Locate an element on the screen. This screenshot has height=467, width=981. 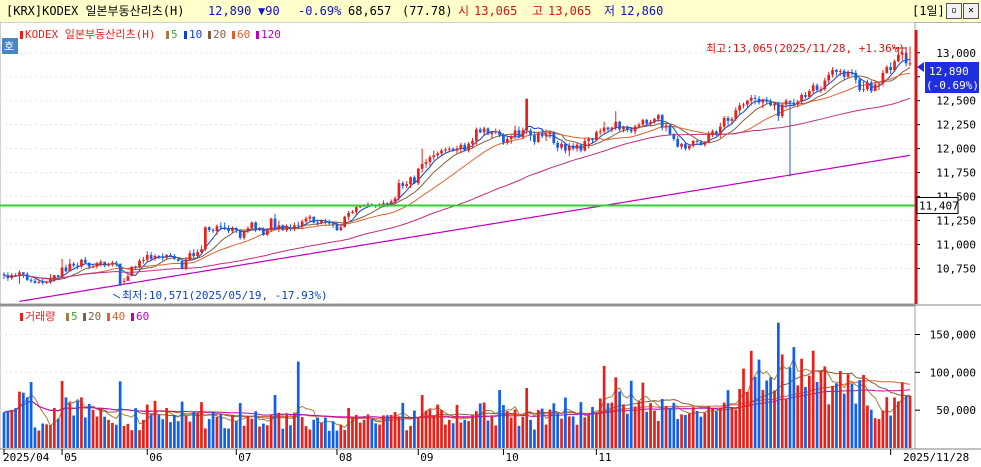
max-annotation: 최고:13,065(2025/11/28, +1.36%) is located at coordinates (805, 48).